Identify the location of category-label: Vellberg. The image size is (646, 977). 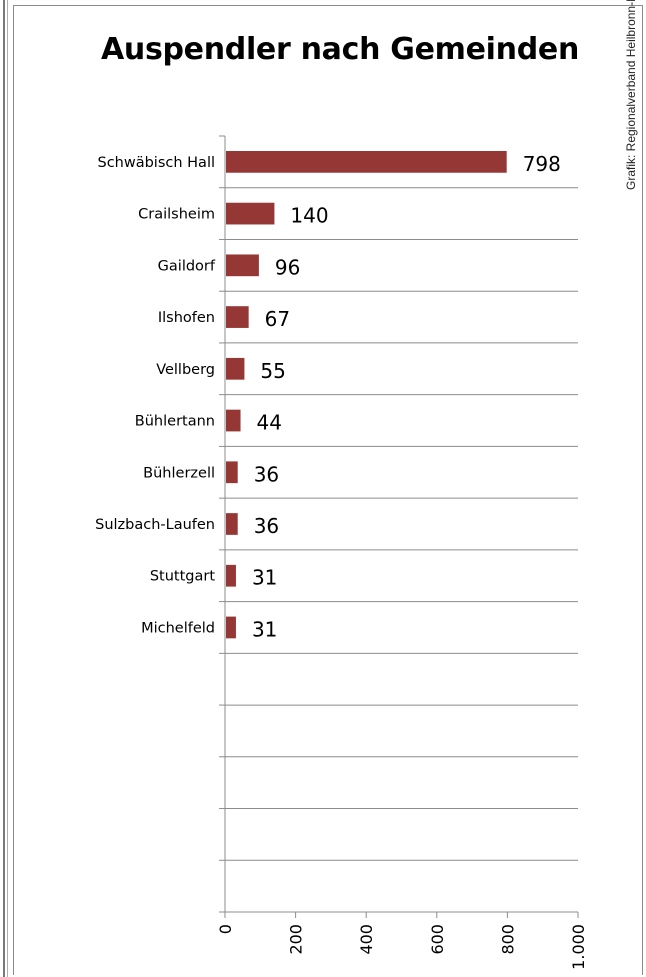
(185, 370).